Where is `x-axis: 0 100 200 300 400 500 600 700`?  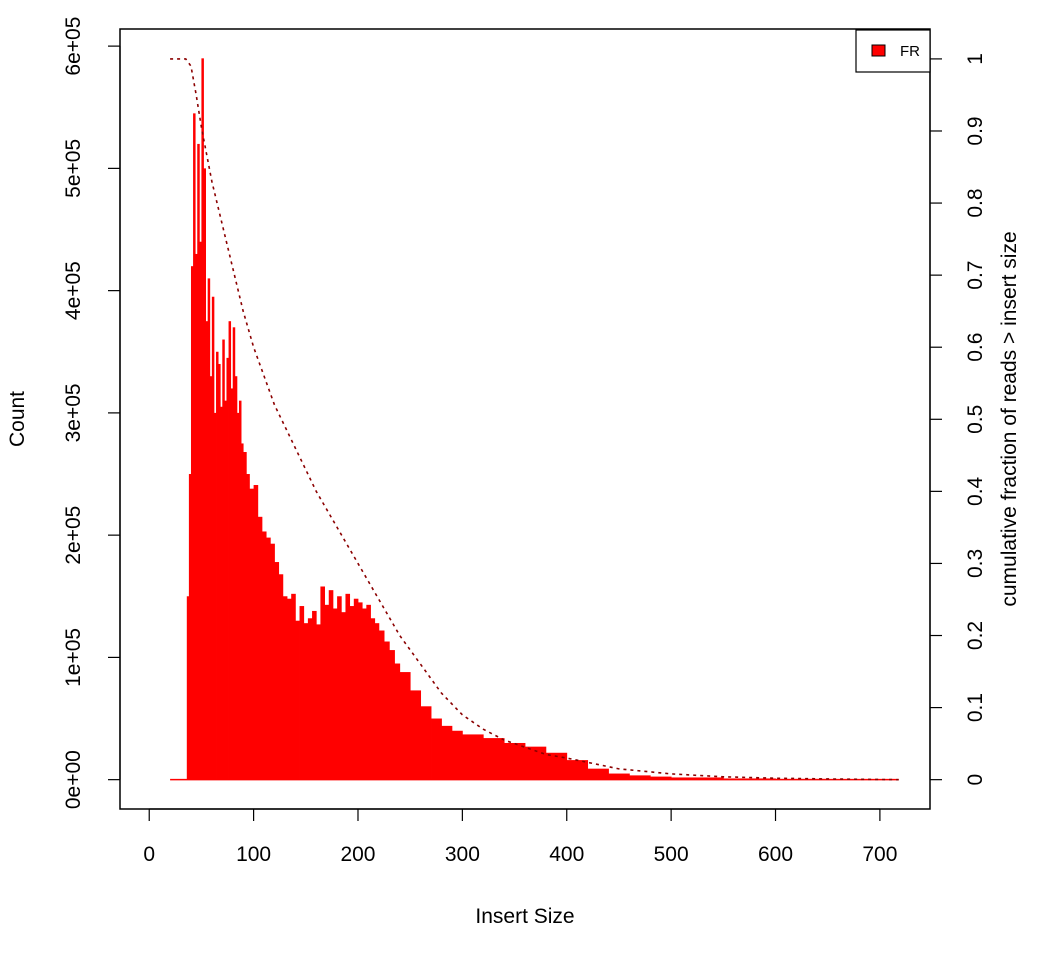
x-axis: 0 100 200 300 400 500 600 700 is located at coordinates (520, 837).